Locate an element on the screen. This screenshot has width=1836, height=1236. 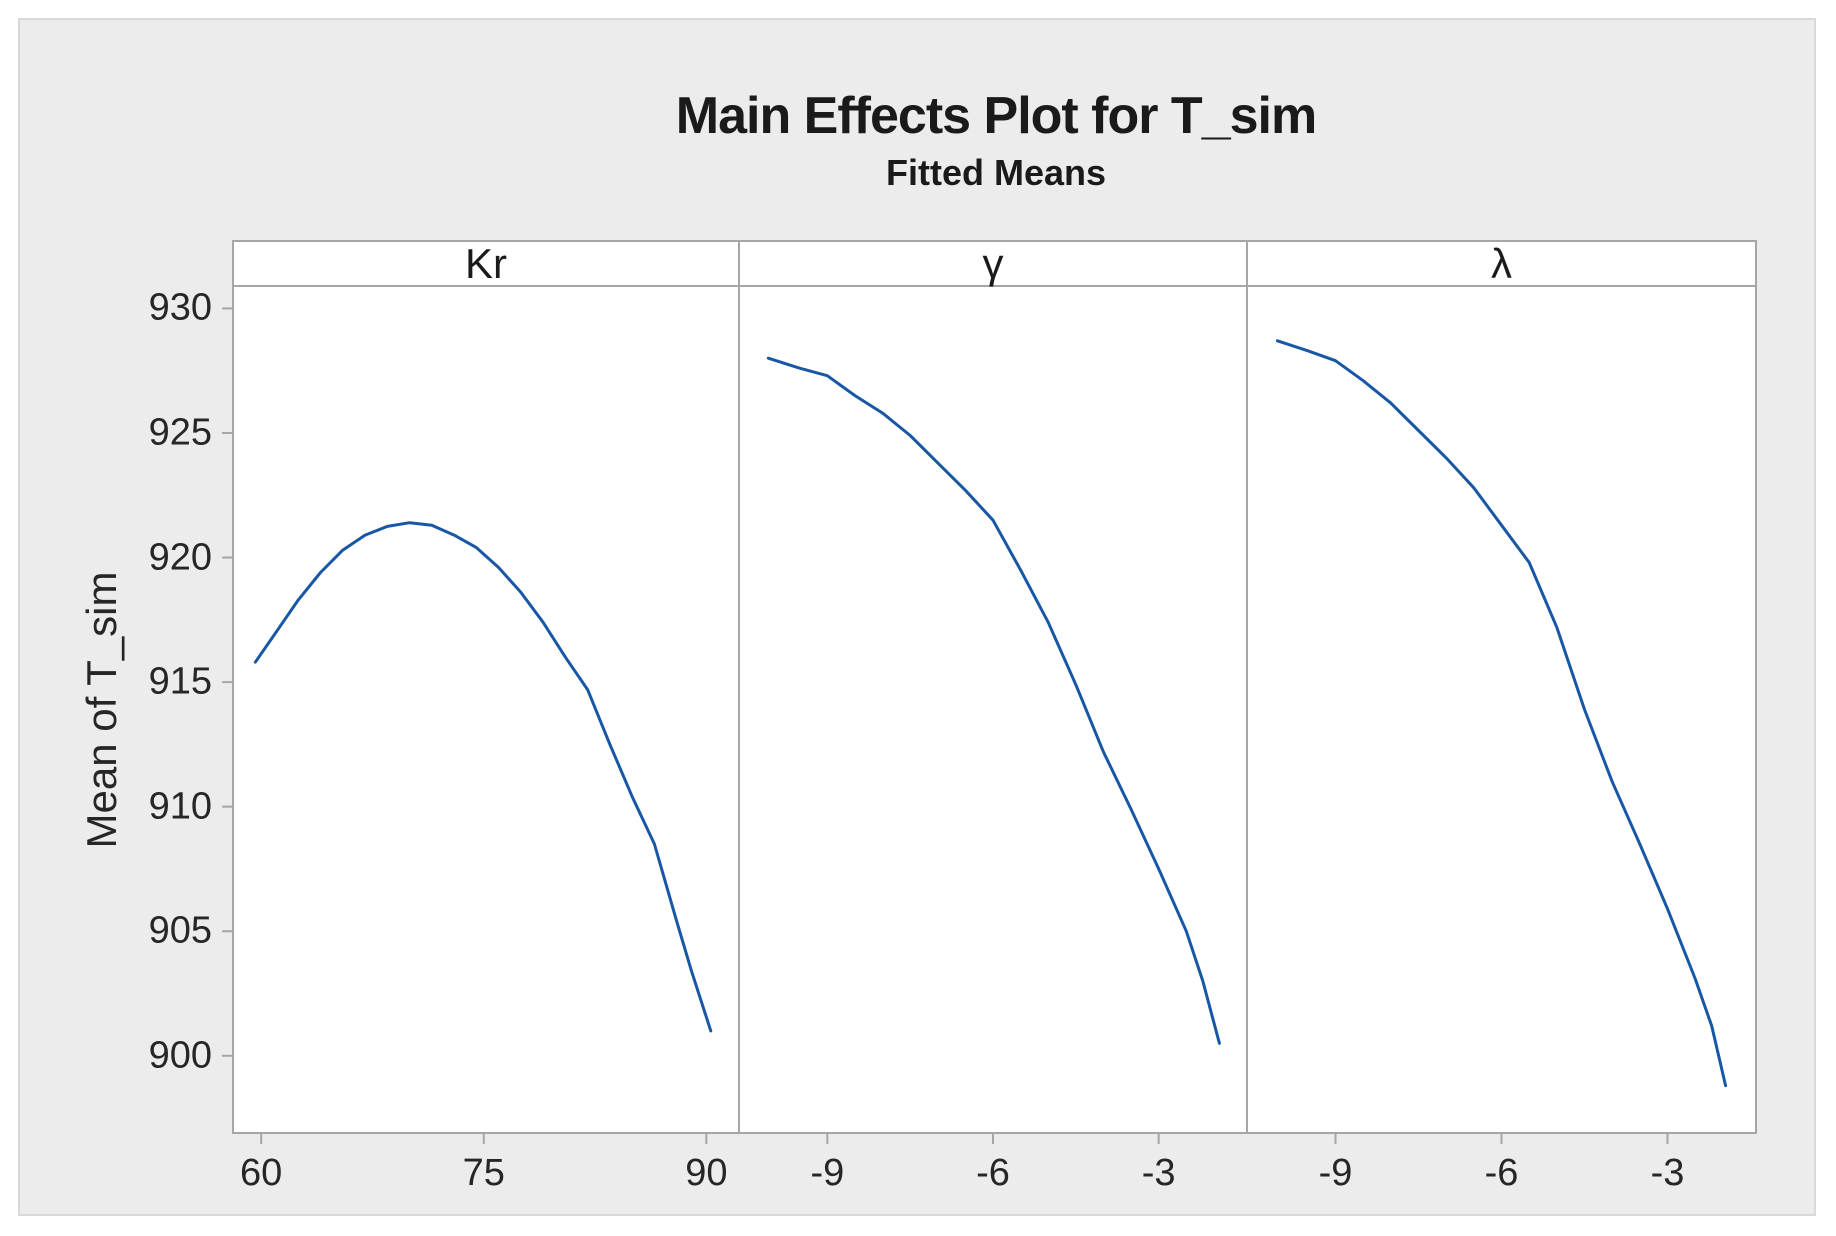
x-tick-label: 90 is located at coordinates (706, 1173).